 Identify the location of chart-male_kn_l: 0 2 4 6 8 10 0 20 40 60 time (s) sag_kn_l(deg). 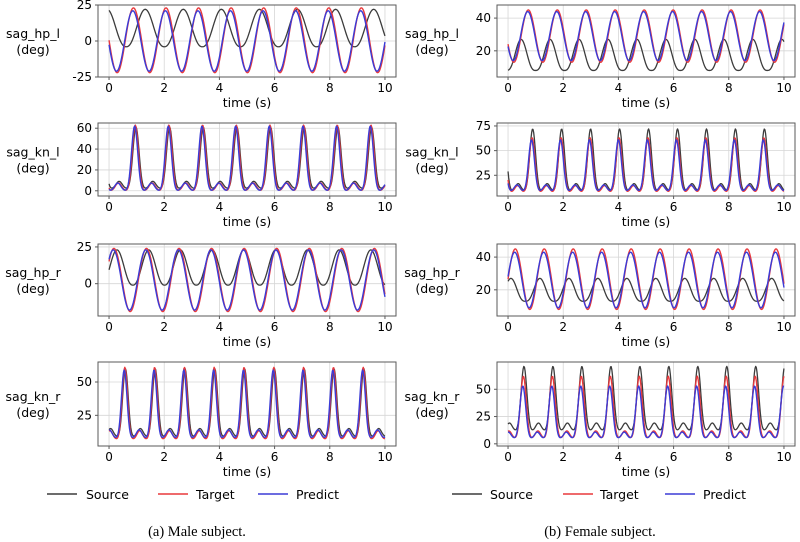
(201, 175).